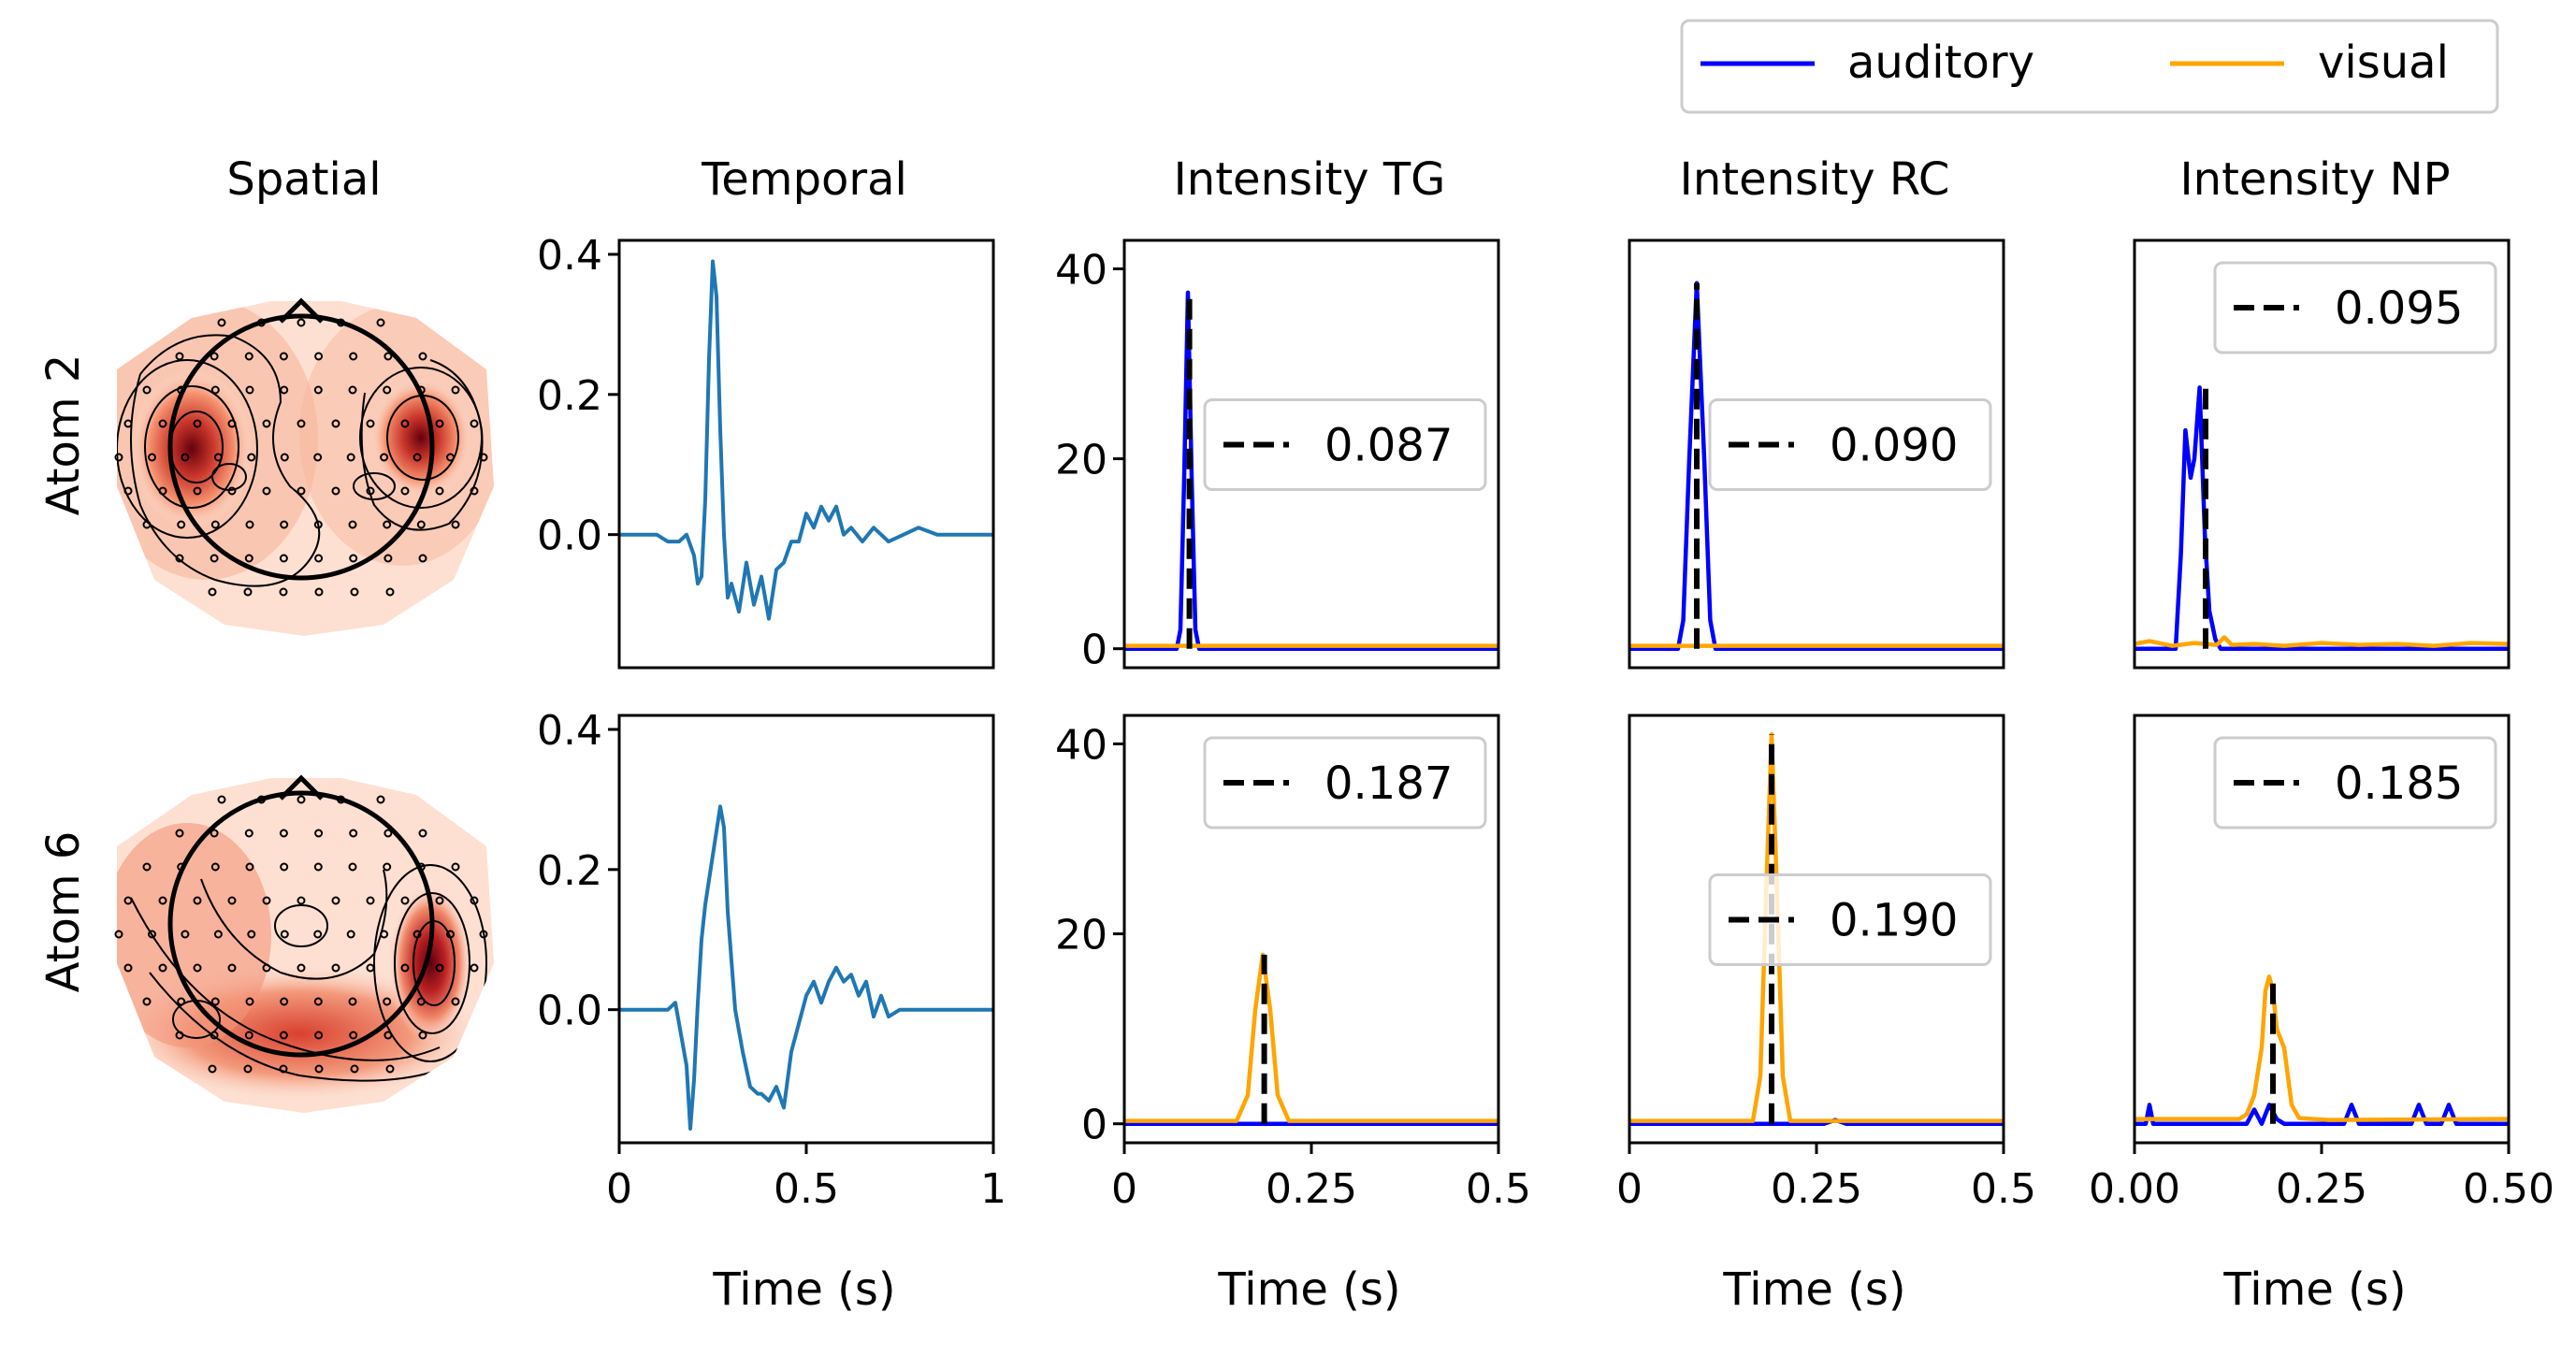 The height and width of the screenshot is (1356, 2576). I want to click on panel-temporal-atom-6: 0.0 0.2 0.4 0 0.5 1, so click(772, 960).